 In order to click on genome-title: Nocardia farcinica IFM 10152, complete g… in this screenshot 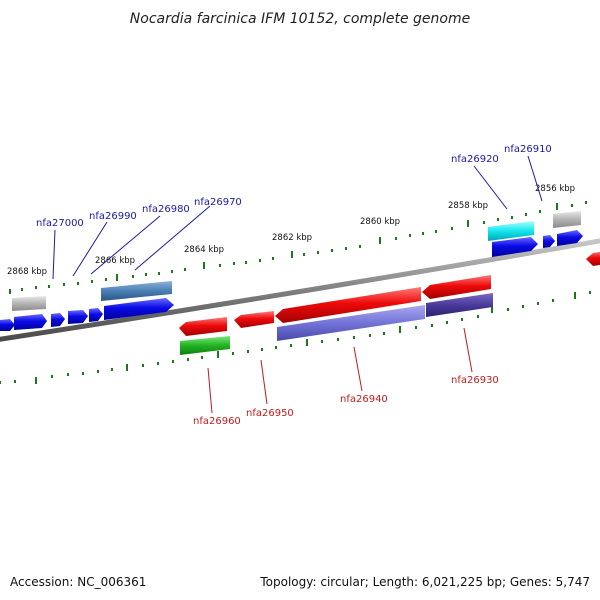, I will do `click(300, 19)`.